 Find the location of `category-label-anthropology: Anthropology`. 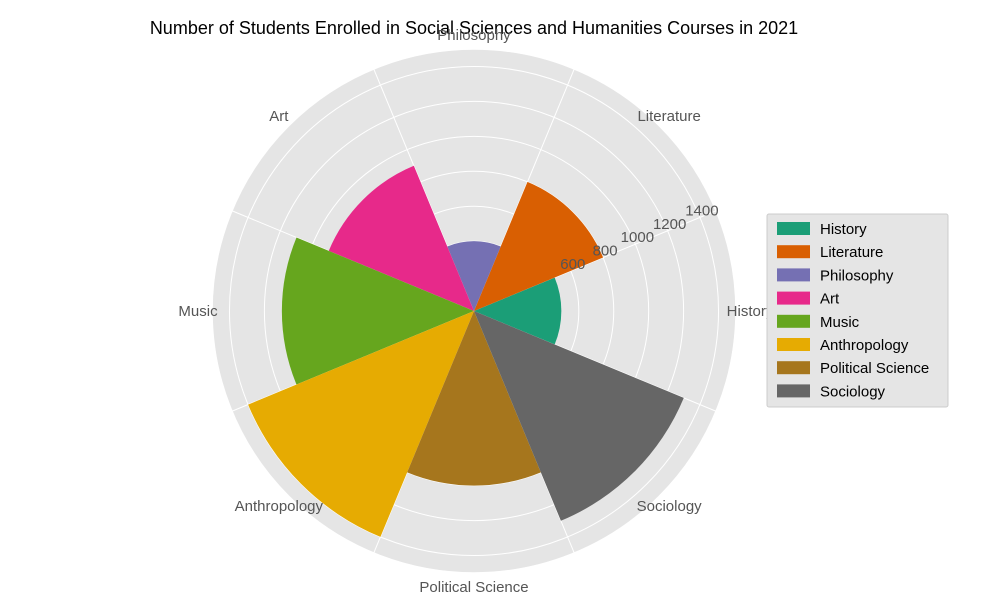

category-label-anthropology: Anthropology is located at coordinates (279, 506).